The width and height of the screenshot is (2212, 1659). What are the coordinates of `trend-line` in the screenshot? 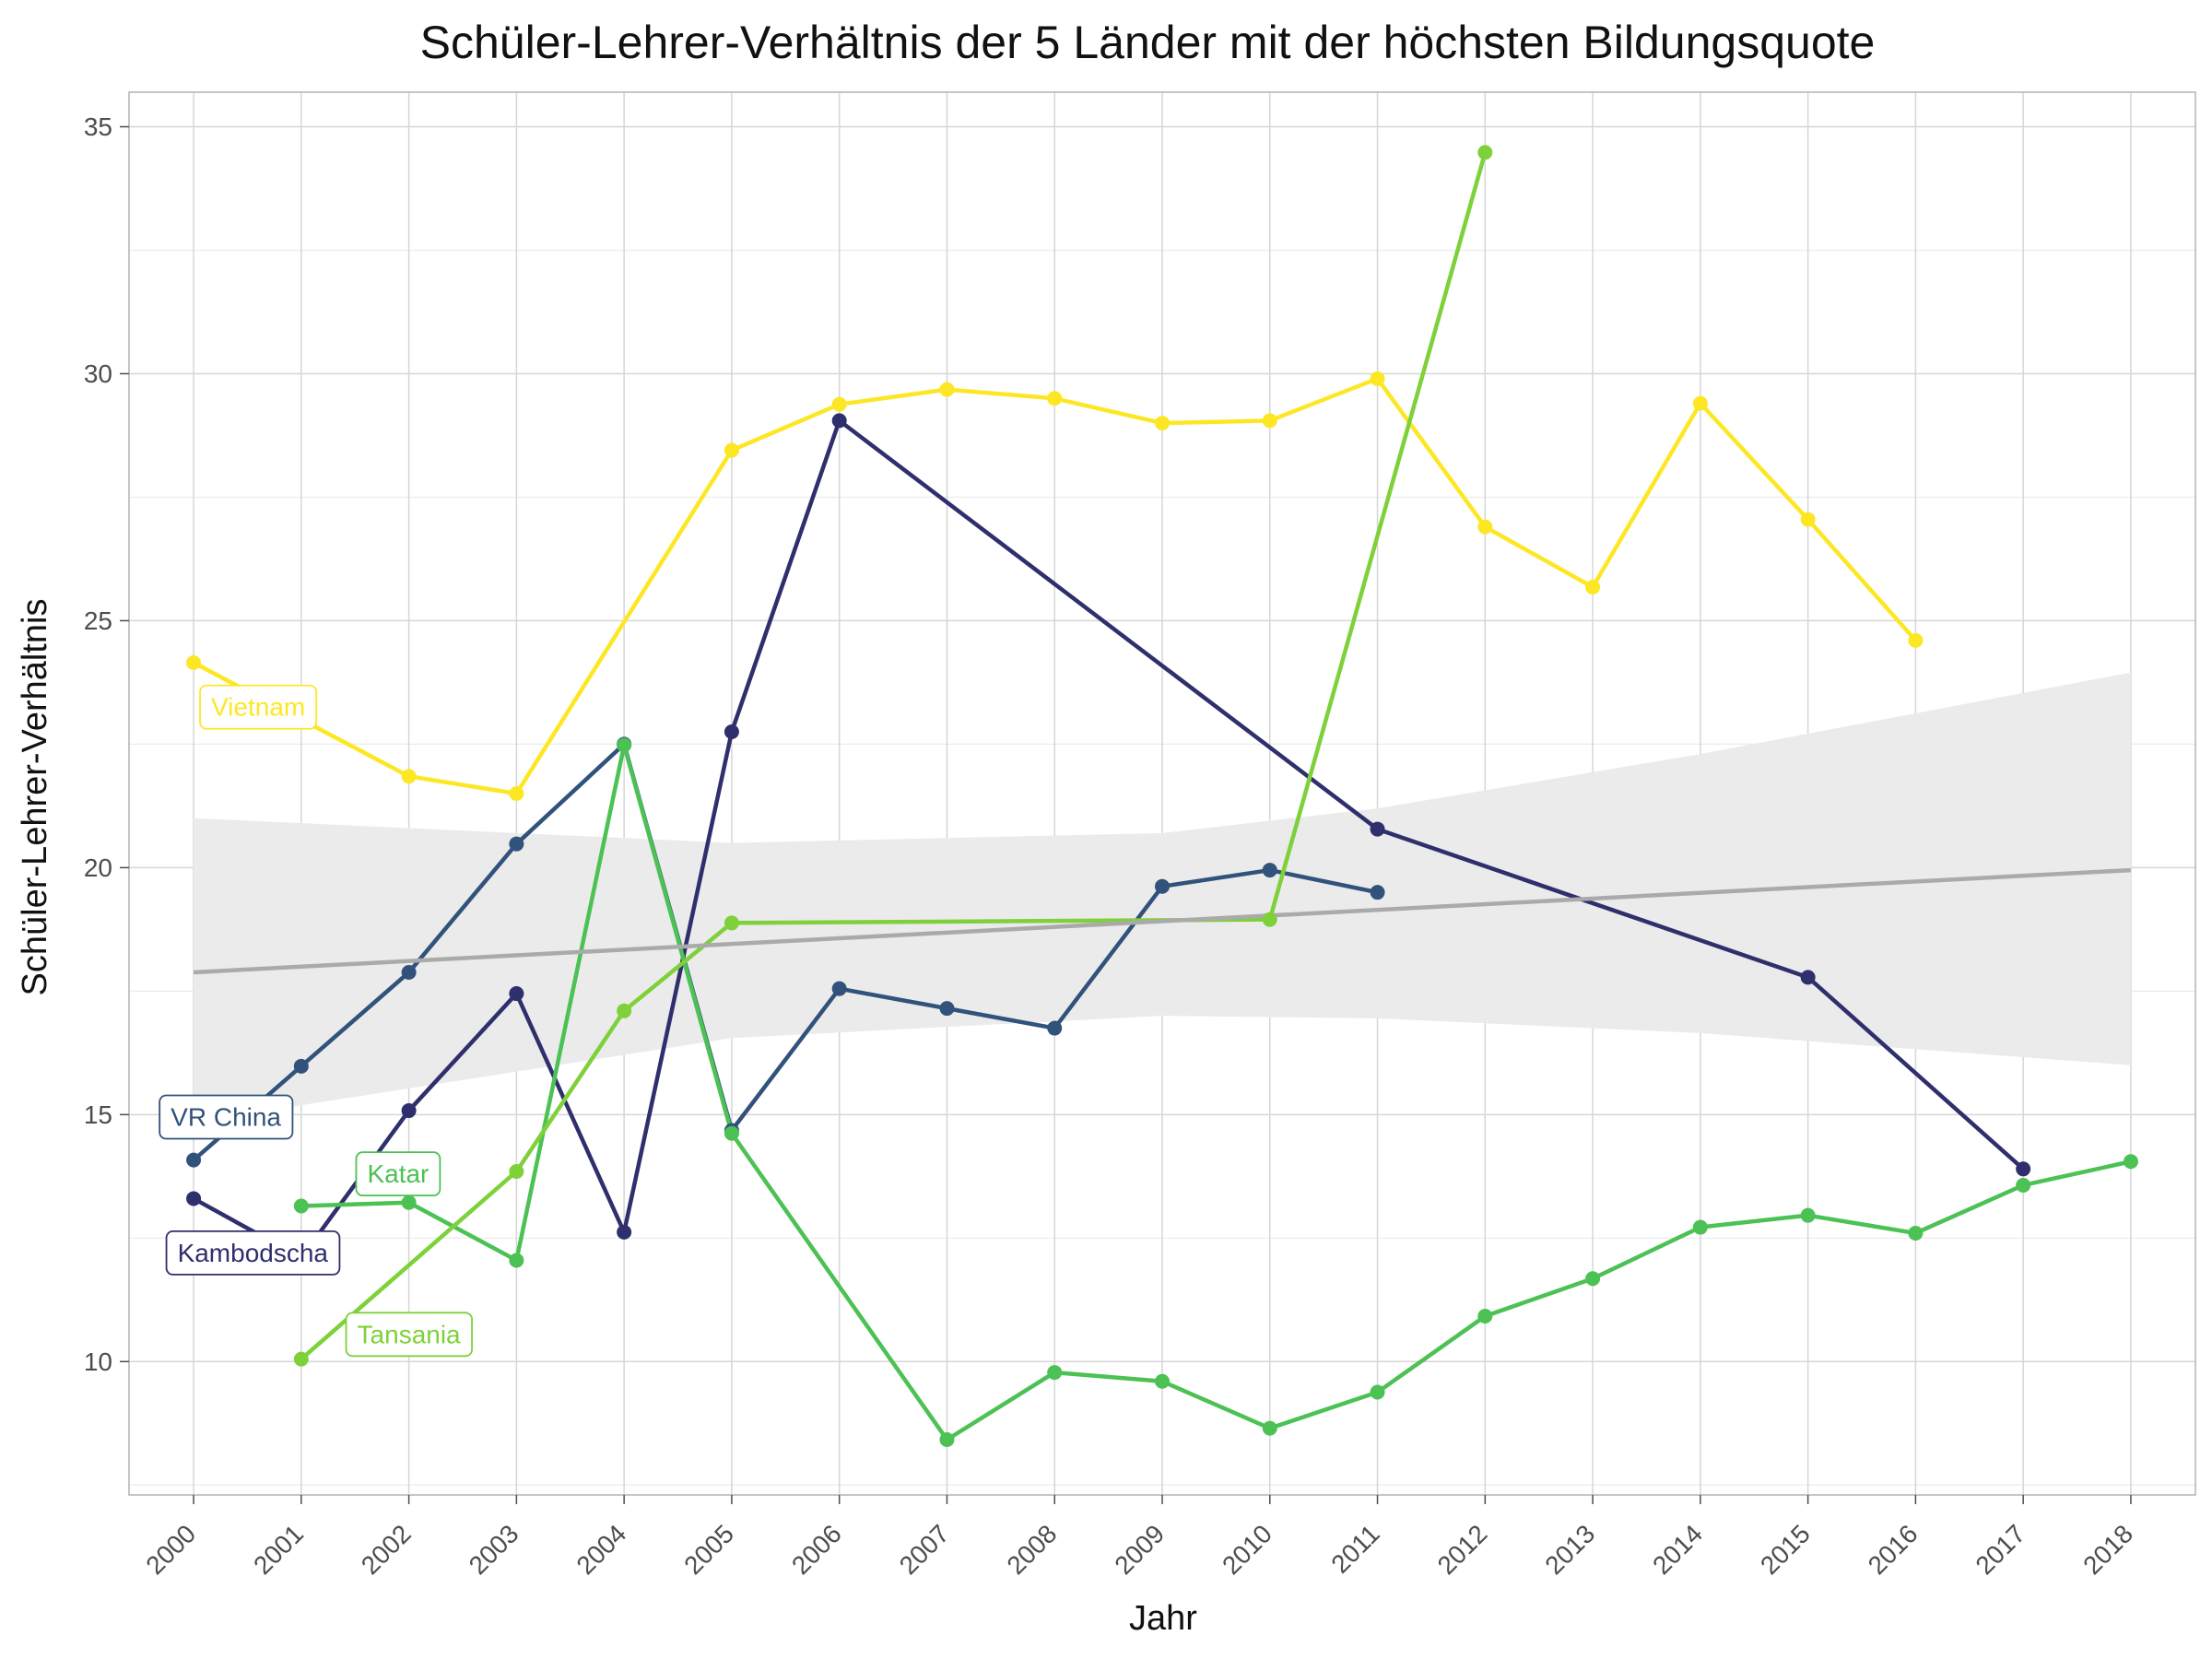 It's located at (1162, 921).